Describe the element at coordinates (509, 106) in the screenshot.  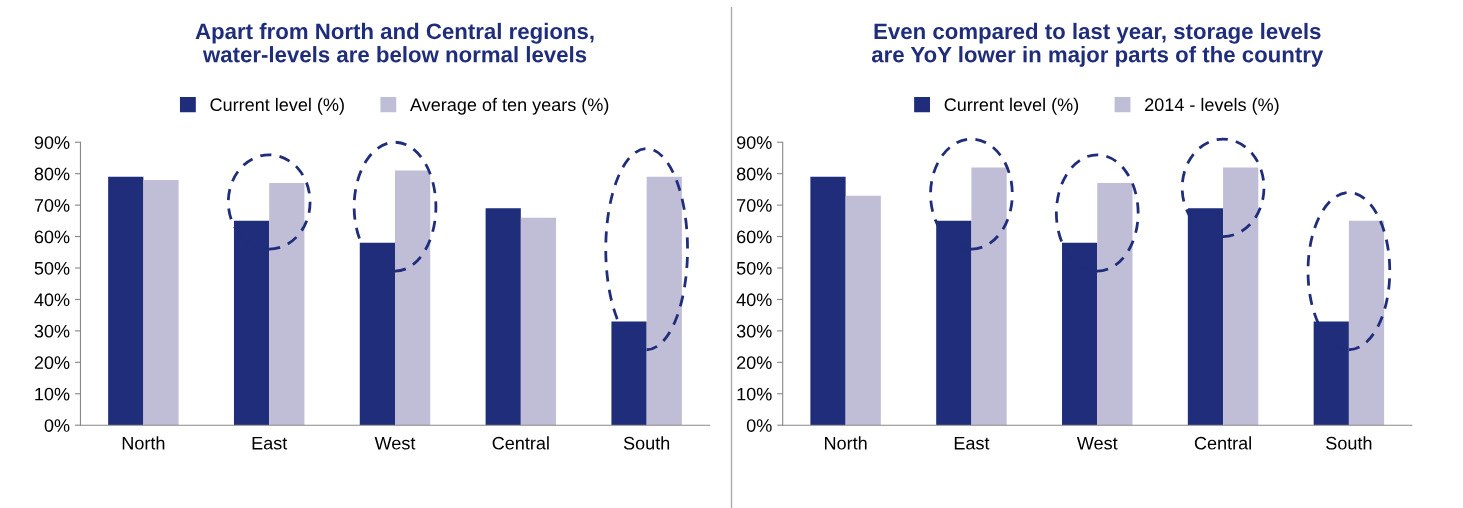
I see `legend-label: Average of ten years (%)` at that location.